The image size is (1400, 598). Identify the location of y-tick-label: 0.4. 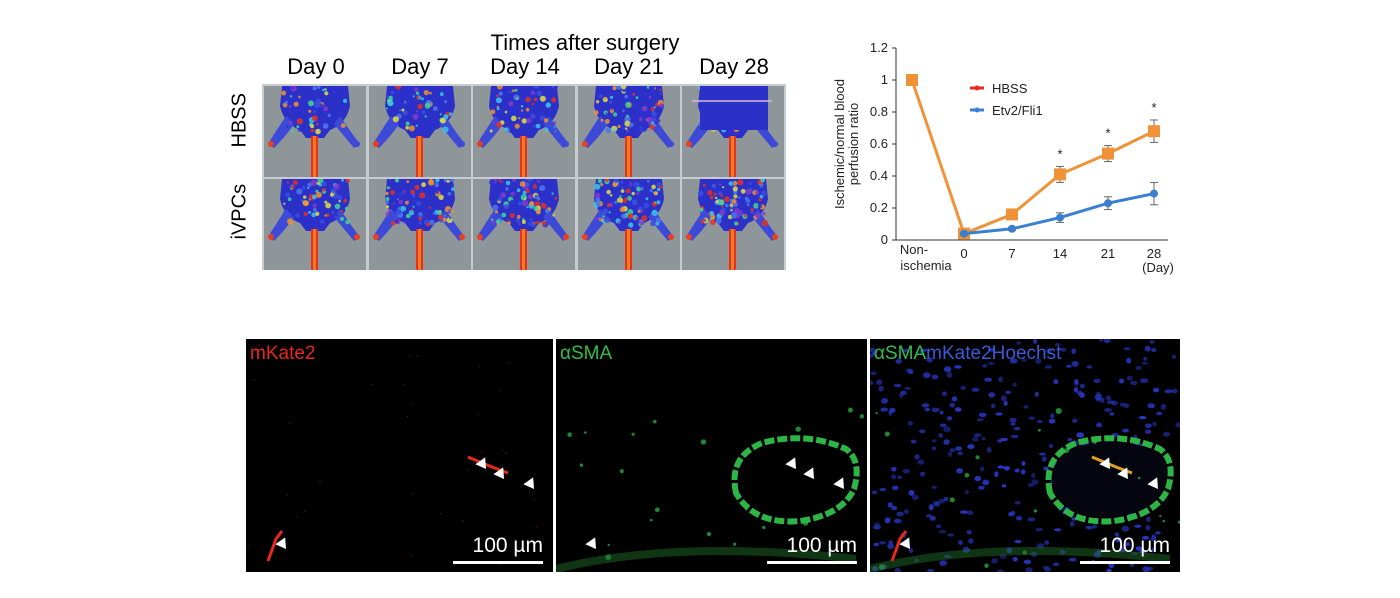
(879, 175).